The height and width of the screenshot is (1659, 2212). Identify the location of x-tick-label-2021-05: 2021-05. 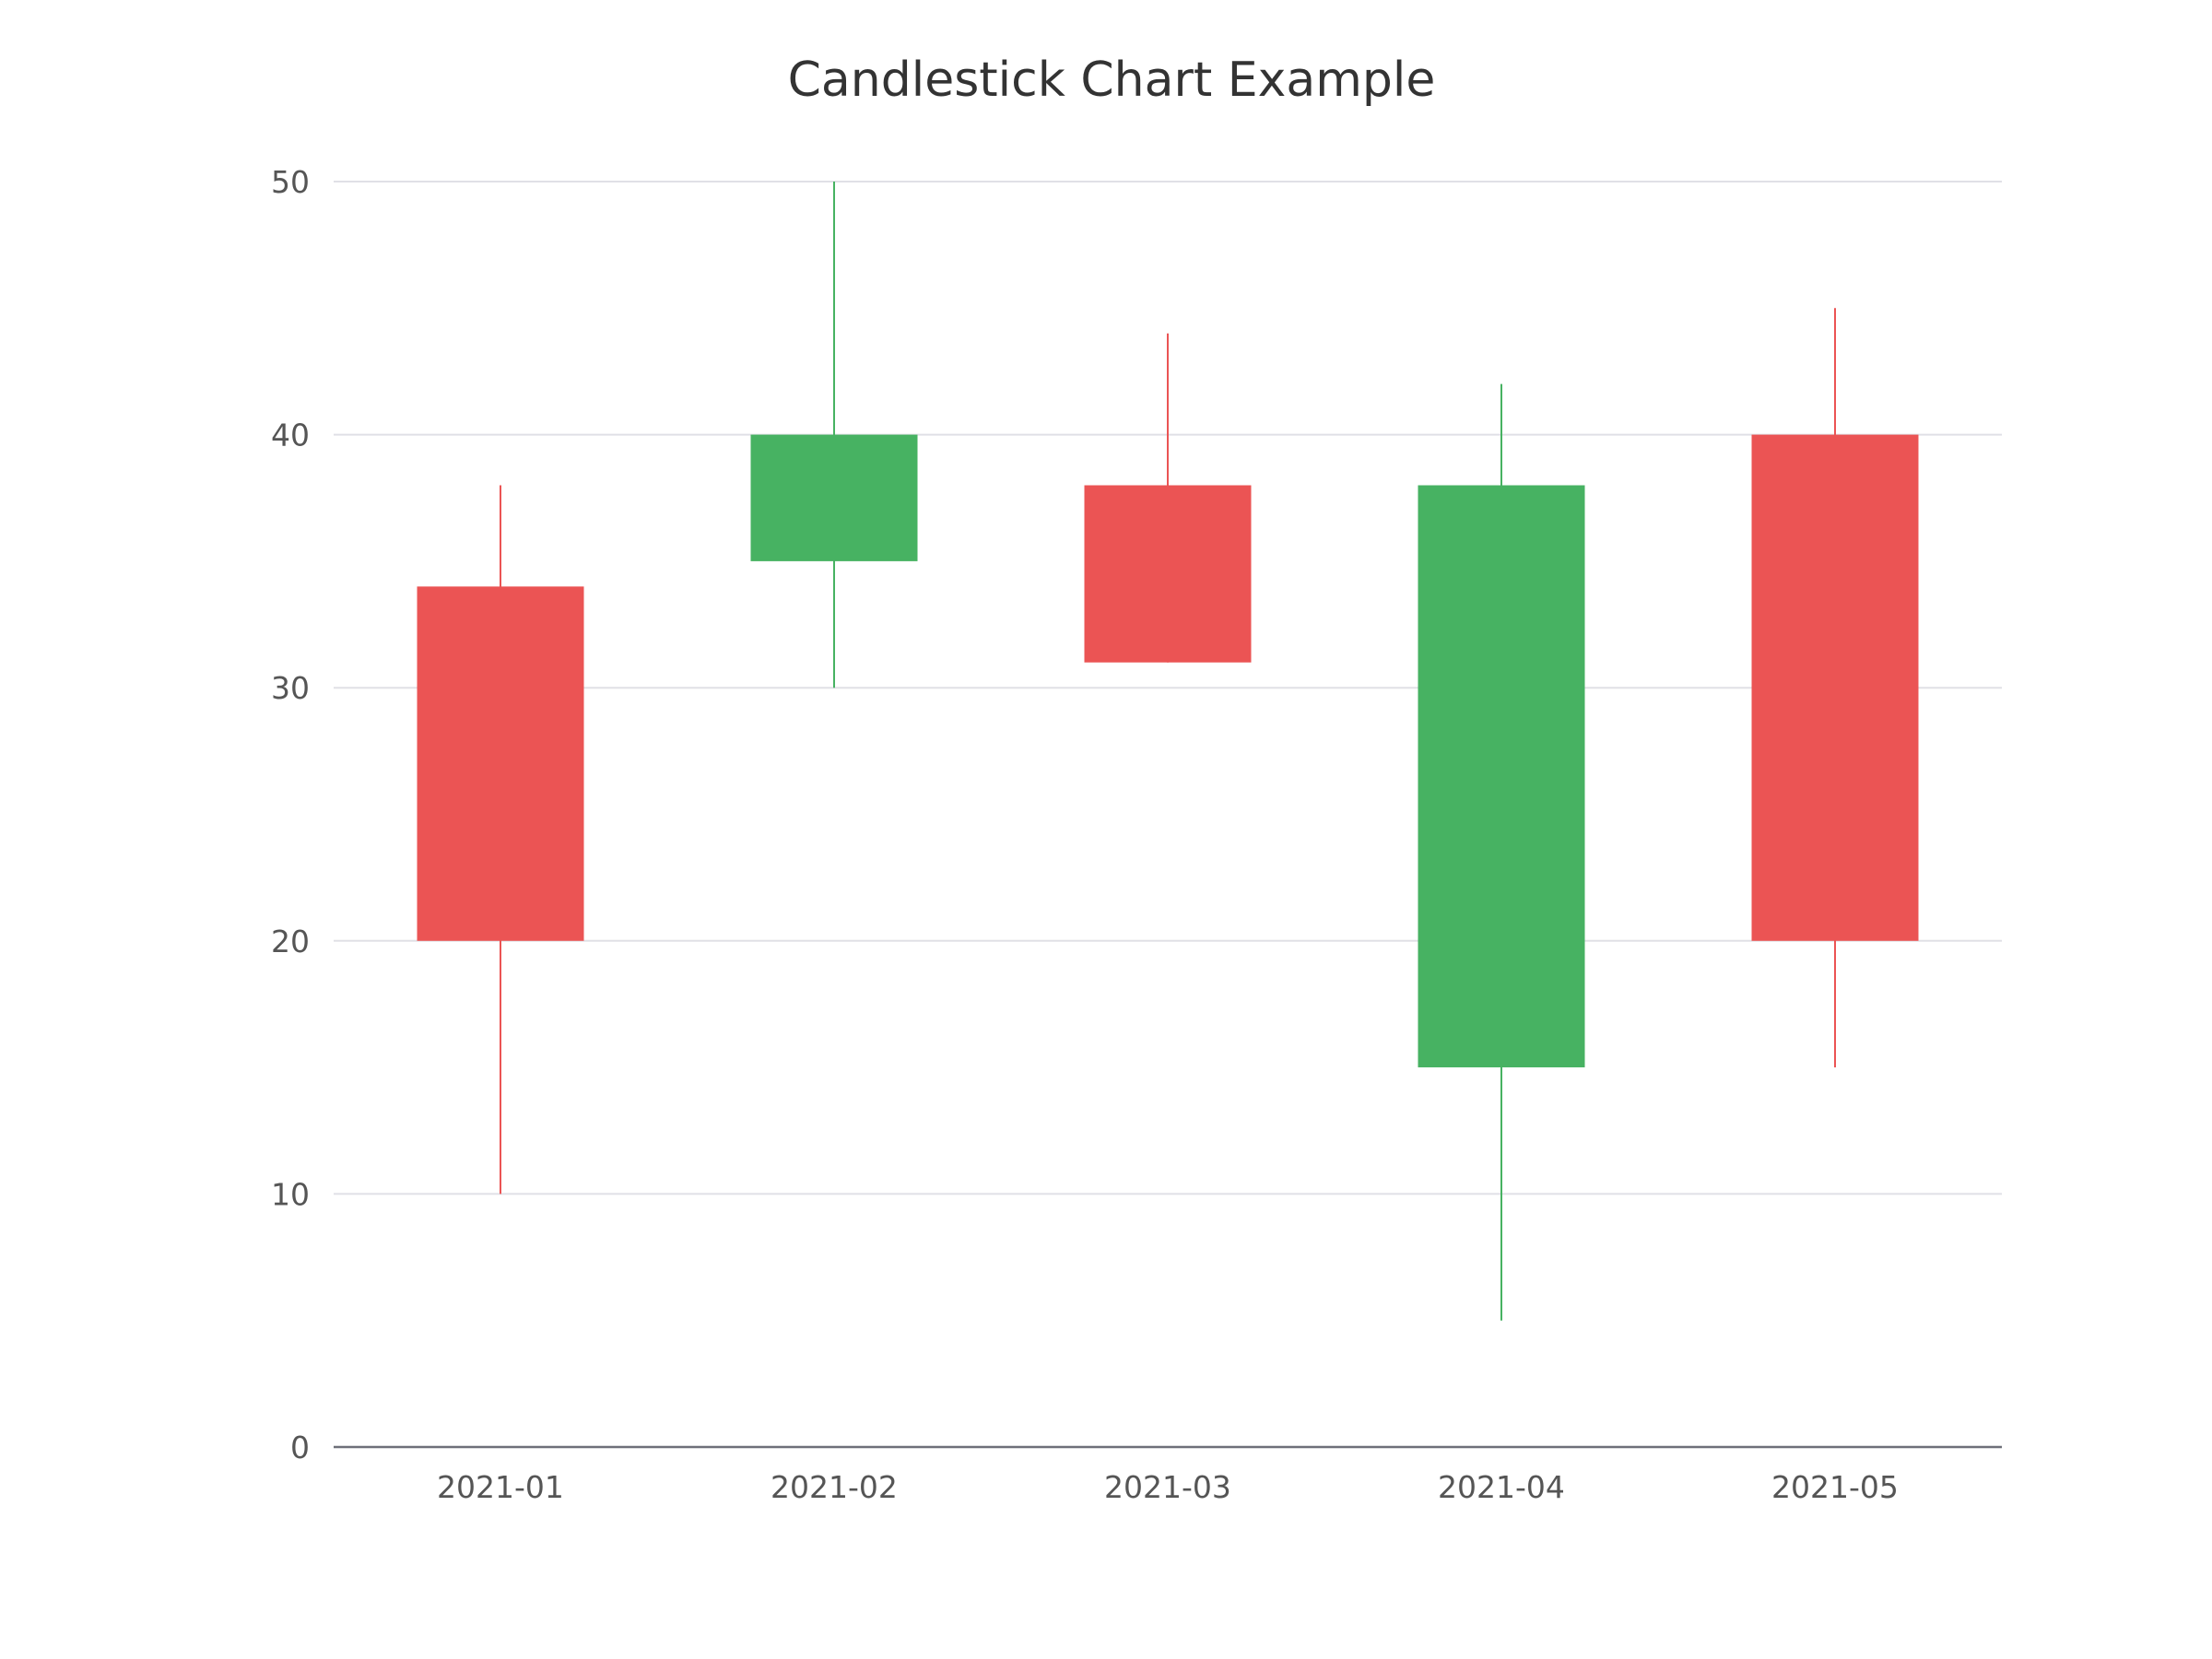
(1835, 1487).